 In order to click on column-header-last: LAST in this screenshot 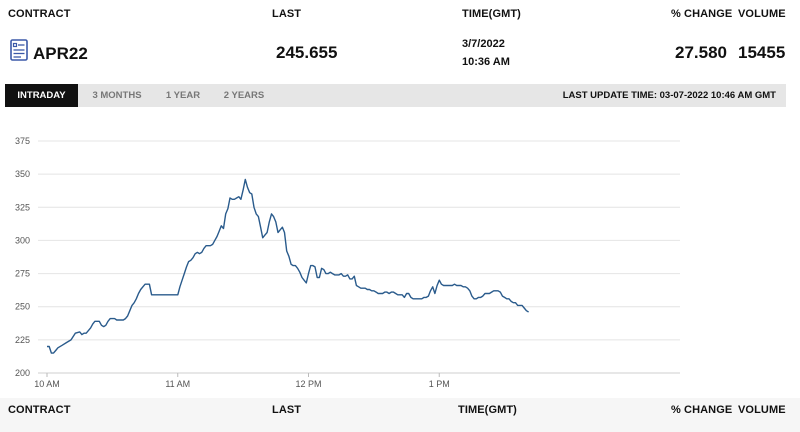, I will do `click(287, 14)`.